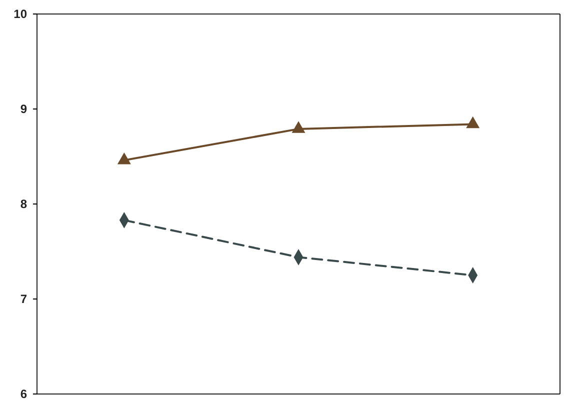  What do you see at coordinates (24, 109) in the screenshot?
I see `y-tick-label: 9` at bounding box center [24, 109].